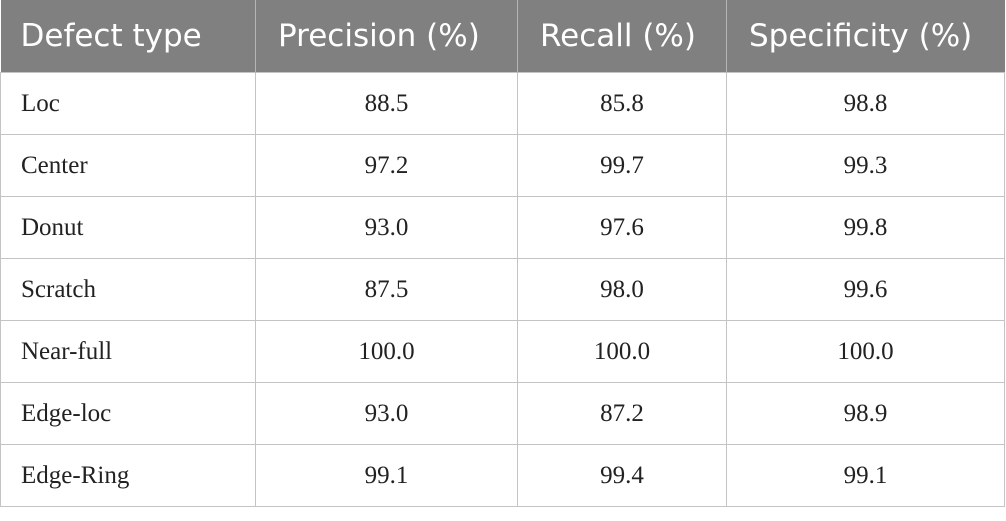  I want to click on column-header: Defect type, so click(128, 36).